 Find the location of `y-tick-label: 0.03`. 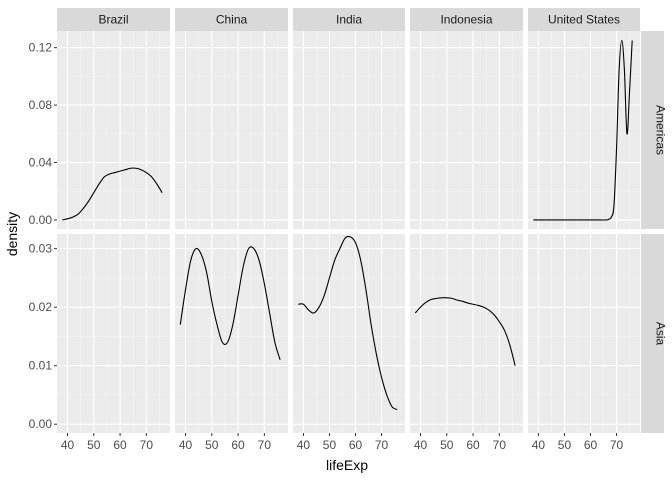

y-tick-label: 0.03 is located at coordinates (41, 249).